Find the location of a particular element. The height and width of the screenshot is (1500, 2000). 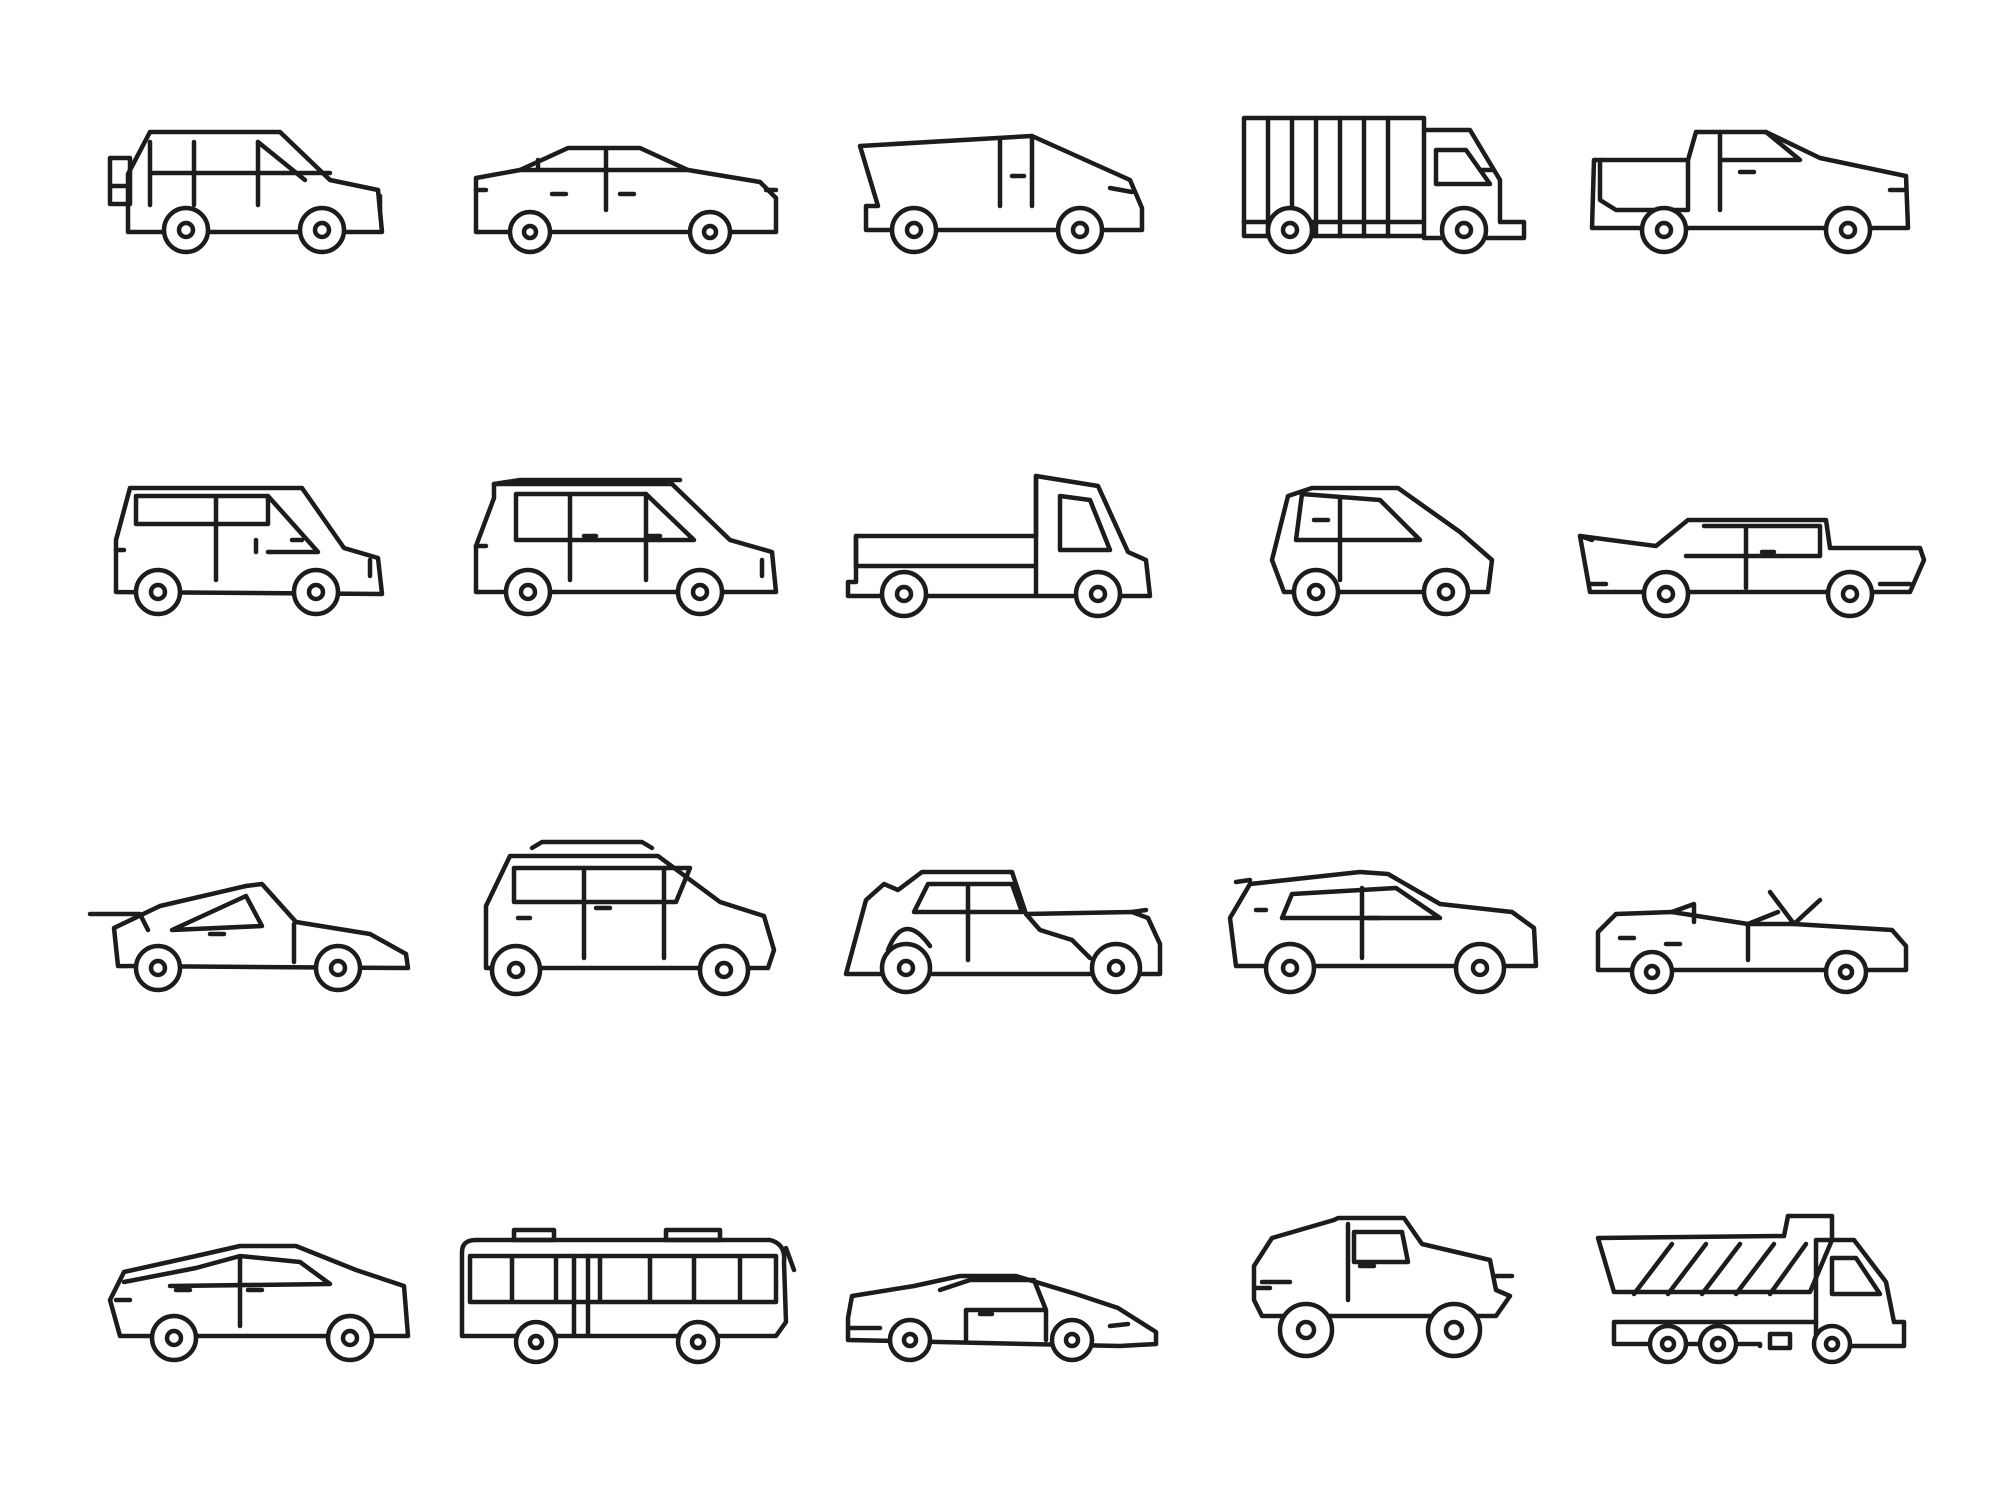

minivan-icon is located at coordinates (249, 551).